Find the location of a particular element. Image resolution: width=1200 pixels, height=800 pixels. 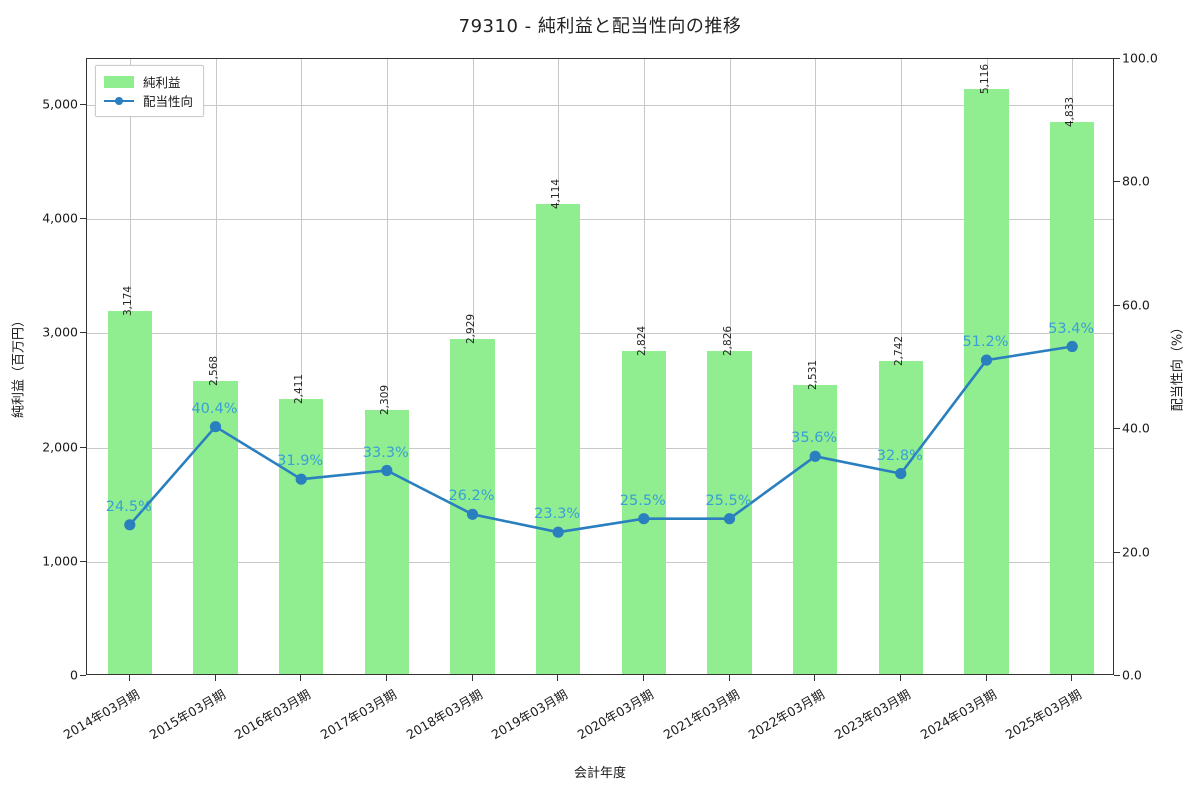

payout-ratio-value-label: 35.6% is located at coordinates (814, 438).